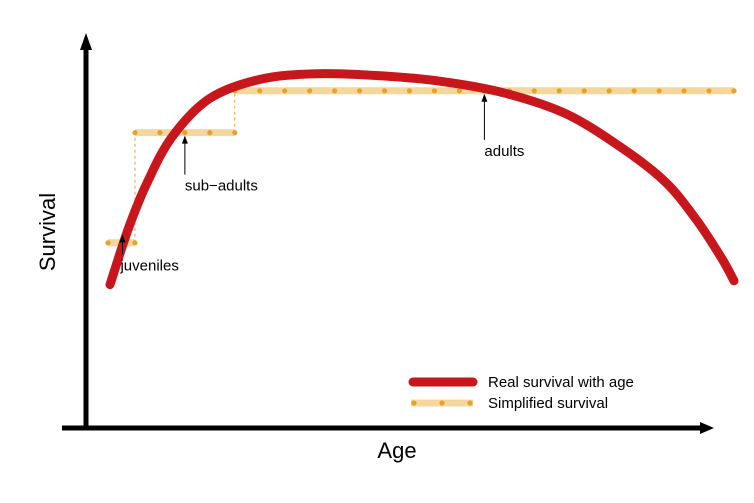 Image resolution: width=754 pixels, height=503 pixels. What do you see at coordinates (86, 41) in the screenshot?
I see `y-axis-arrowhead` at bounding box center [86, 41].